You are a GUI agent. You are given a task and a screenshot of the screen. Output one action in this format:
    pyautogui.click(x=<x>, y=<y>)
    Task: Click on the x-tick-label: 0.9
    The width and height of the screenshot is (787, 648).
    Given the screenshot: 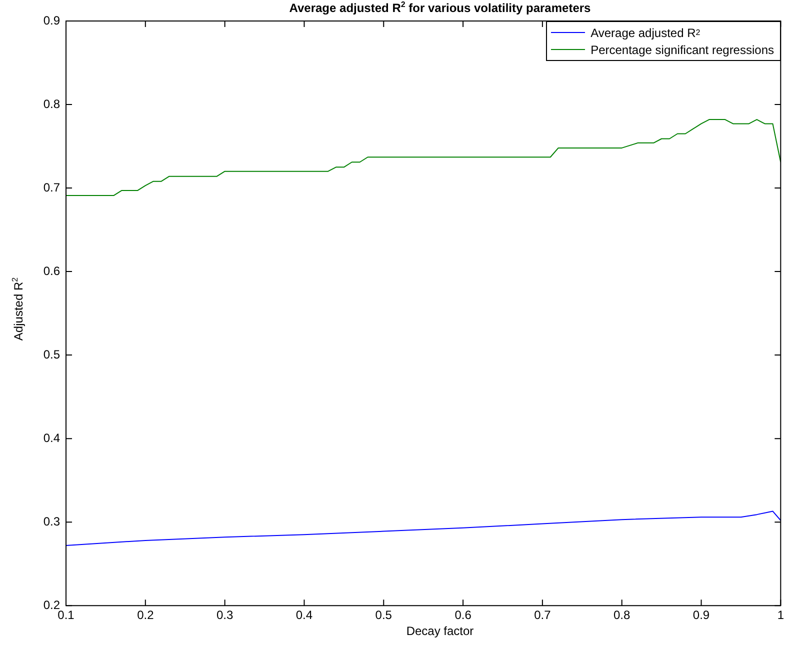 What is the action you would take?
    pyautogui.click(x=701, y=615)
    